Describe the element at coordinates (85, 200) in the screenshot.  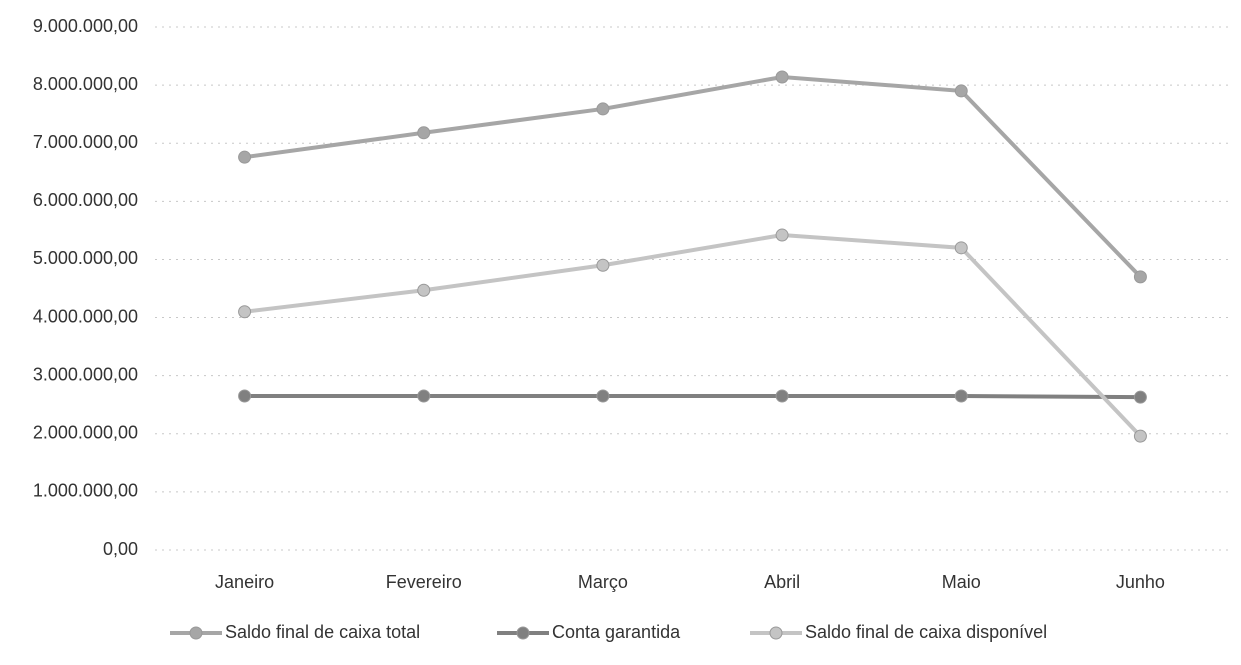
I see `y-tick-label: 6.000.000,00` at that location.